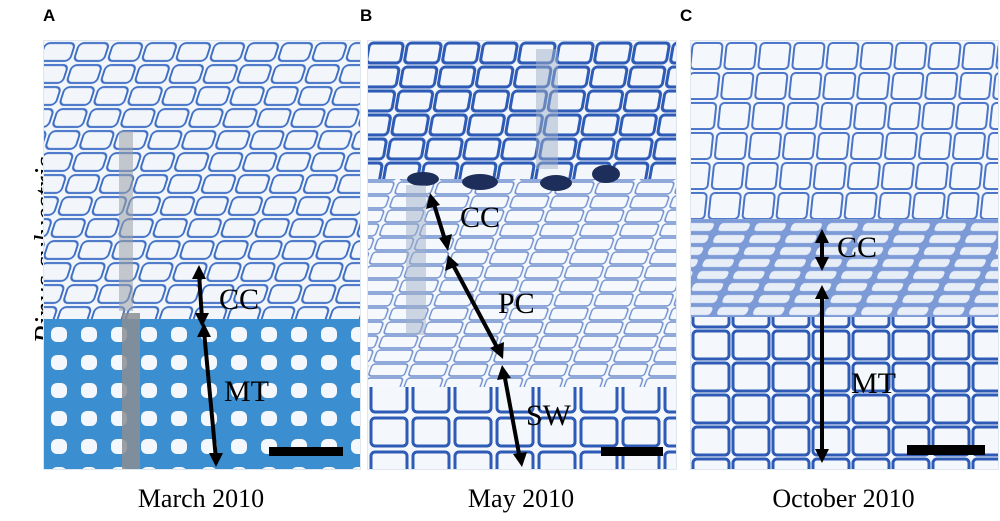 The image size is (1000, 521). What do you see at coordinates (239, 299) in the screenshot?
I see `zone-label-a-cc: CC` at bounding box center [239, 299].